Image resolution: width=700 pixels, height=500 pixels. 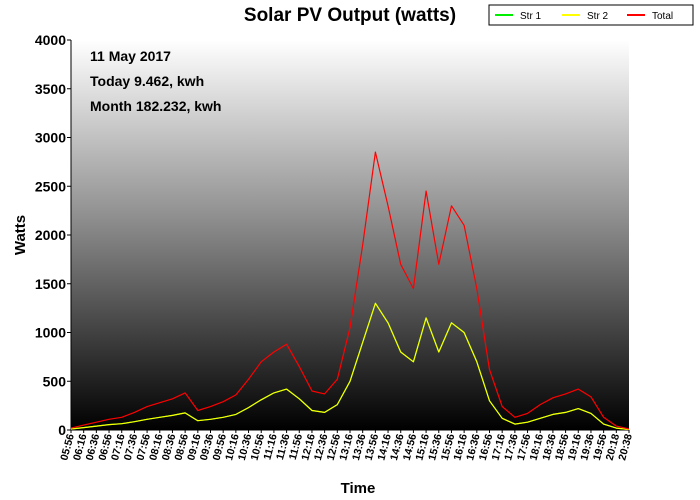 What do you see at coordinates (350, 15) in the screenshot?
I see `chart-title: Solar PV Output (watts)` at bounding box center [350, 15].